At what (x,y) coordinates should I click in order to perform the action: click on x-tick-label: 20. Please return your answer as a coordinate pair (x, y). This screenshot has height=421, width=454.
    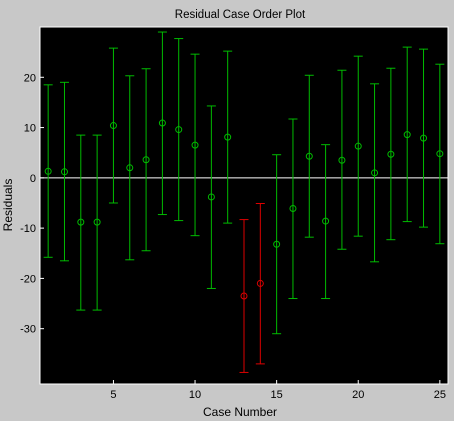
    Looking at the image, I should click on (358, 395).